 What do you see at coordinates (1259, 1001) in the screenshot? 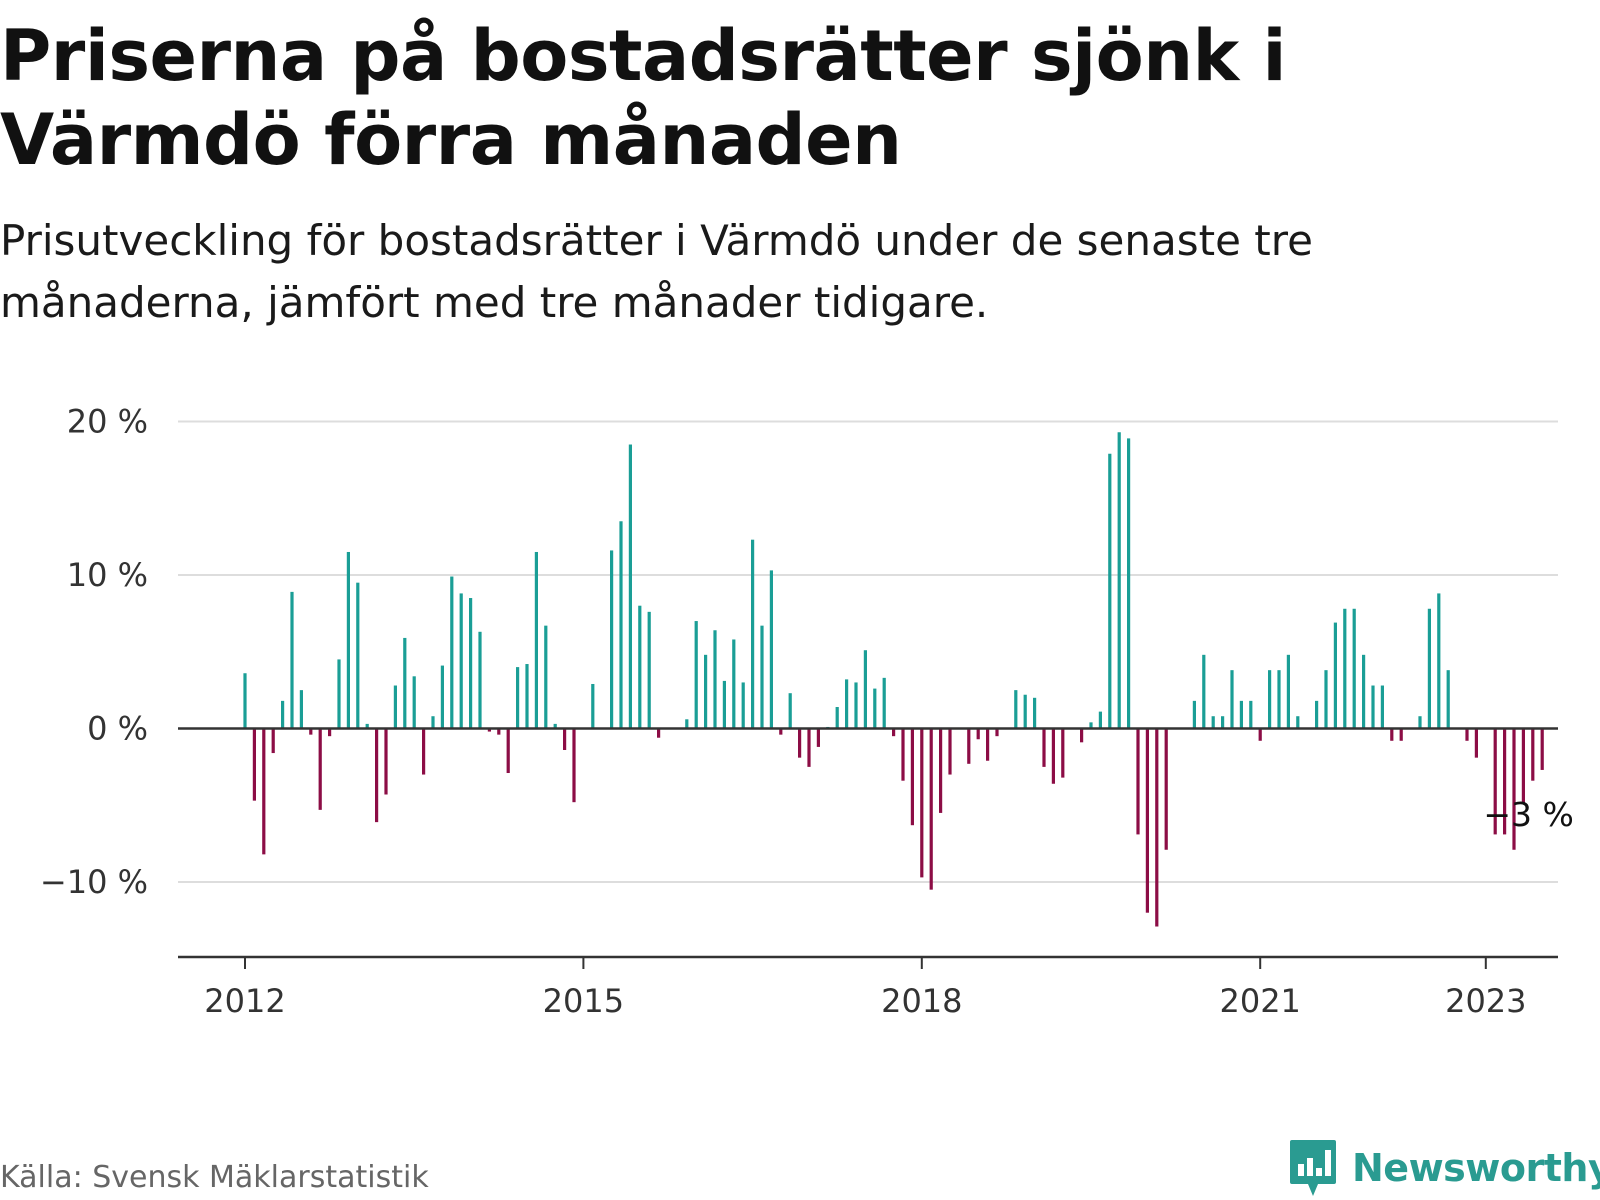
I see `x-tick-label: 2021` at bounding box center [1259, 1001].